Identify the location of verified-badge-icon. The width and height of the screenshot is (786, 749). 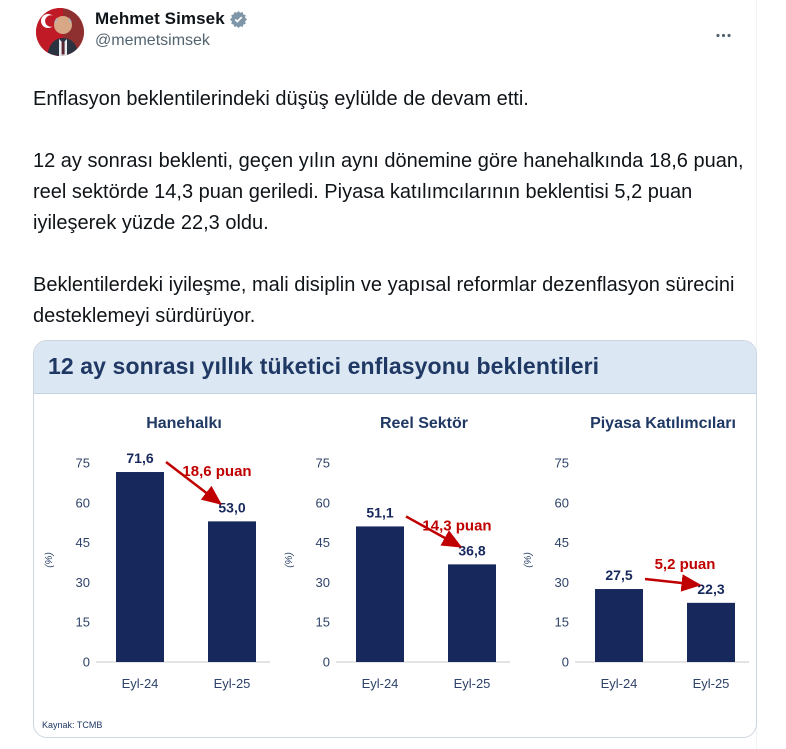
(238, 19).